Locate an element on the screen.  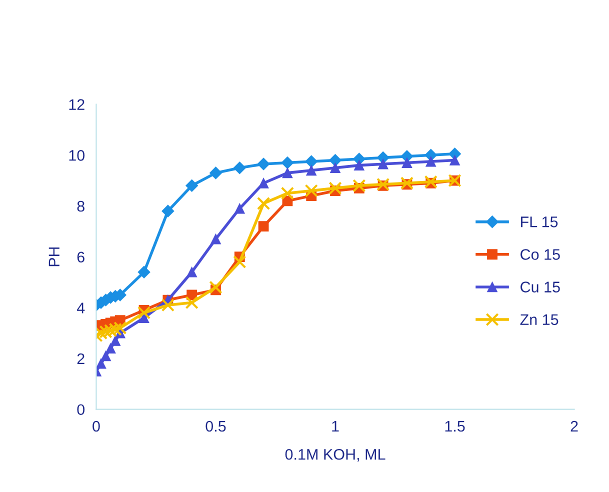
y-tick-label: 4 is located at coordinates (80, 308).